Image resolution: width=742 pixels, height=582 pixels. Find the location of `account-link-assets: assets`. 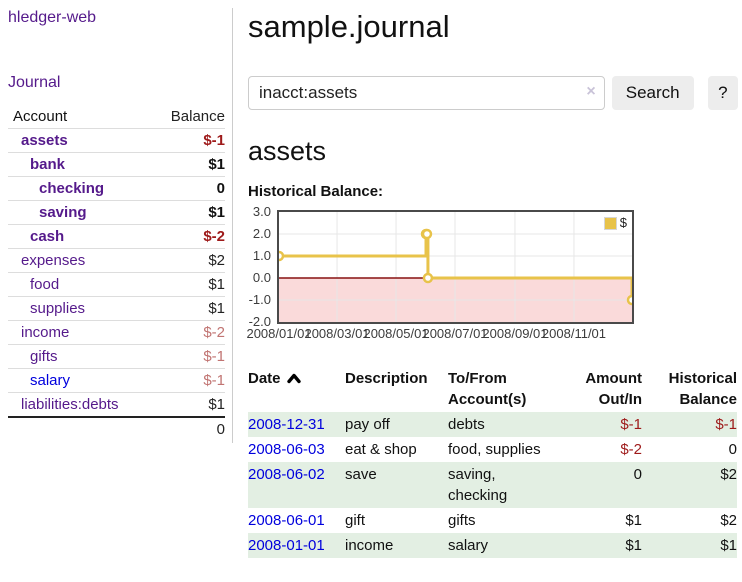

account-link-assets: assets is located at coordinates (44, 140).